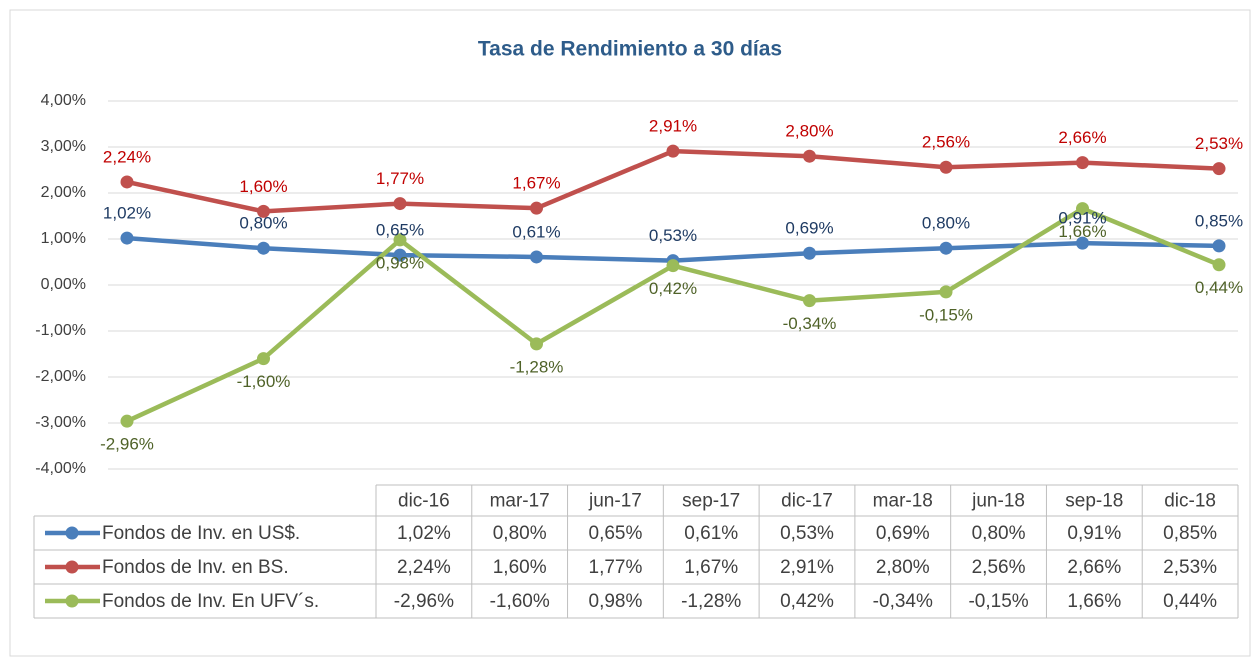 The height and width of the screenshot is (671, 1260). I want to click on data-label: 2,56%, so click(946, 142).